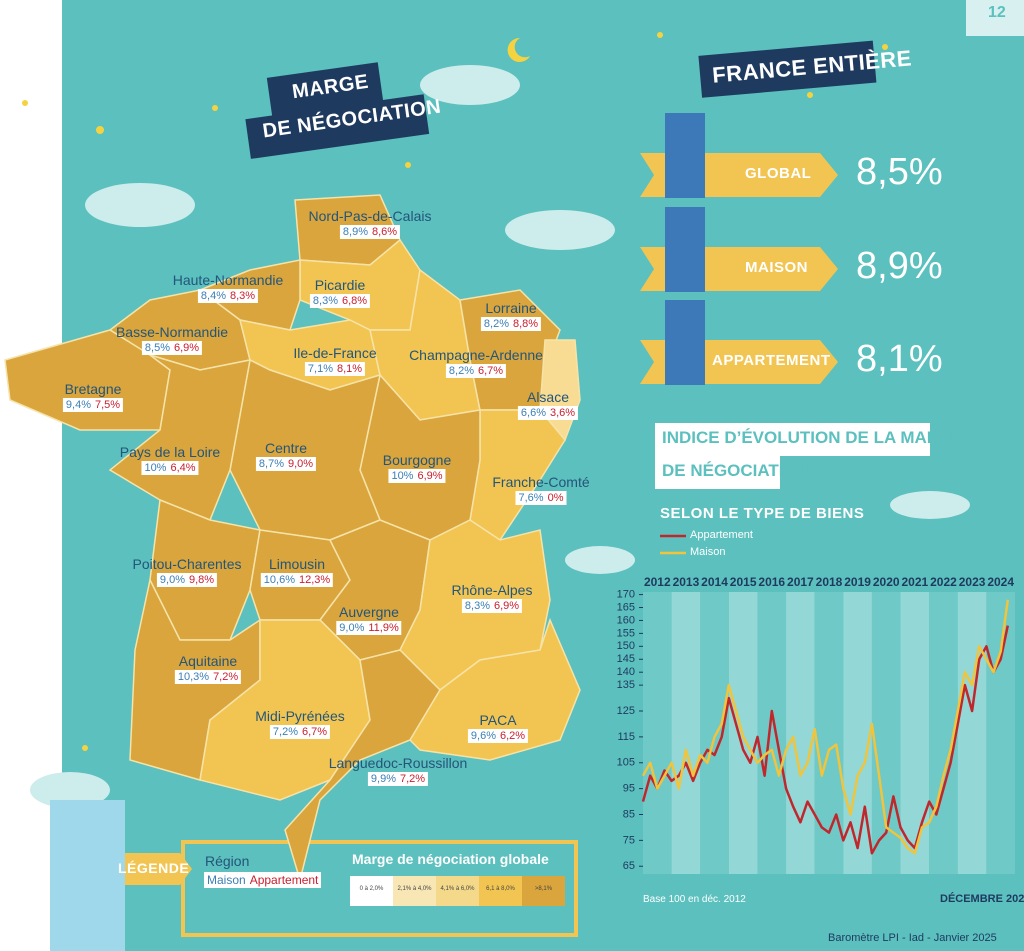 This screenshot has width=1024, height=951. Describe the element at coordinates (457, 889) in the screenshot. I see `legend-class: 4,1% à 6,0%` at that location.